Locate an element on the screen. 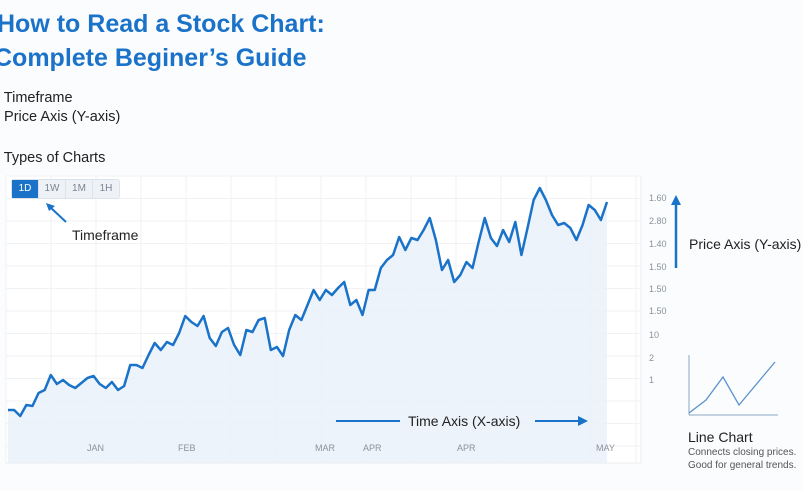 The height and width of the screenshot is (490, 803). line-chart-desc: Connects closing prices. is located at coordinates (742, 452).